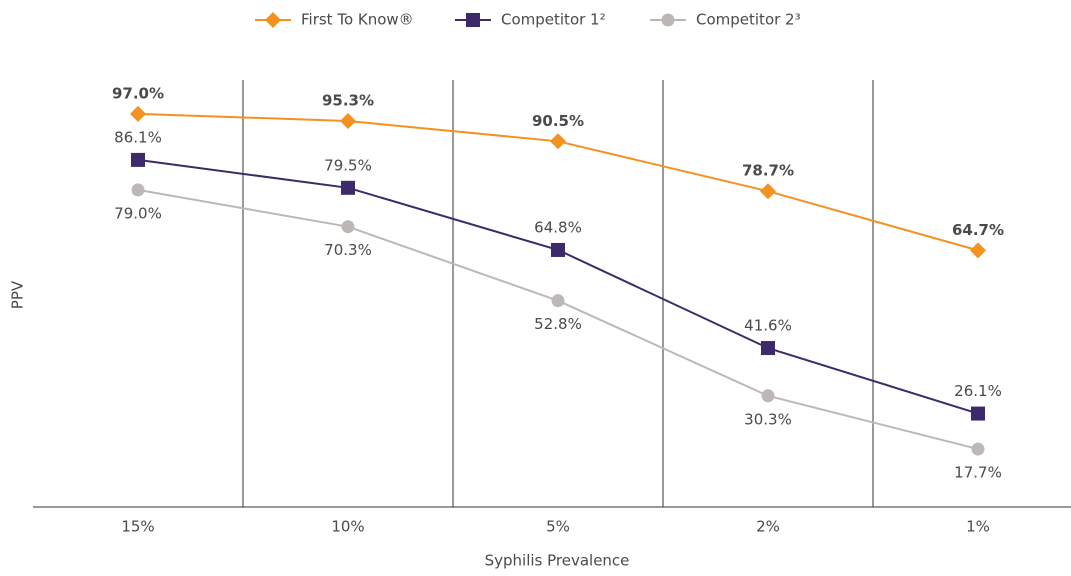  I want to click on legend-label: First To Know®, so click(357, 20).